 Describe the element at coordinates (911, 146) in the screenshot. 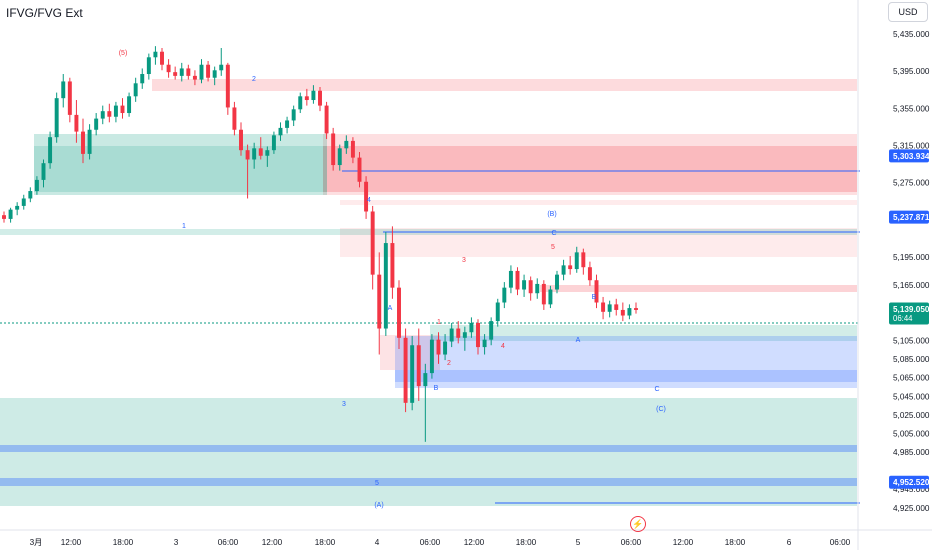

I see `y-tick-label: 5,315.000` at that location.